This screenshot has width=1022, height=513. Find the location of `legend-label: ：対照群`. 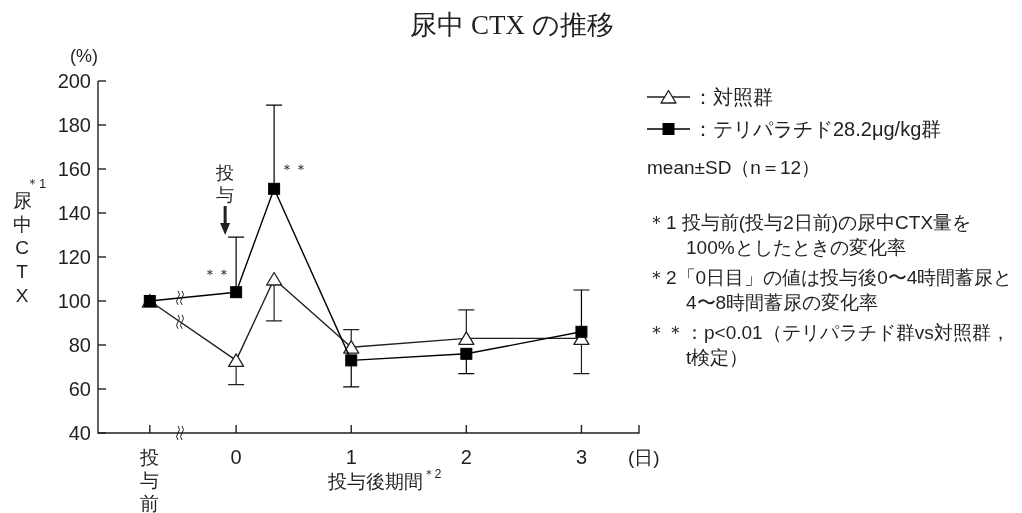

legend-label: ：対照群 is located at coordinates (733, 97).